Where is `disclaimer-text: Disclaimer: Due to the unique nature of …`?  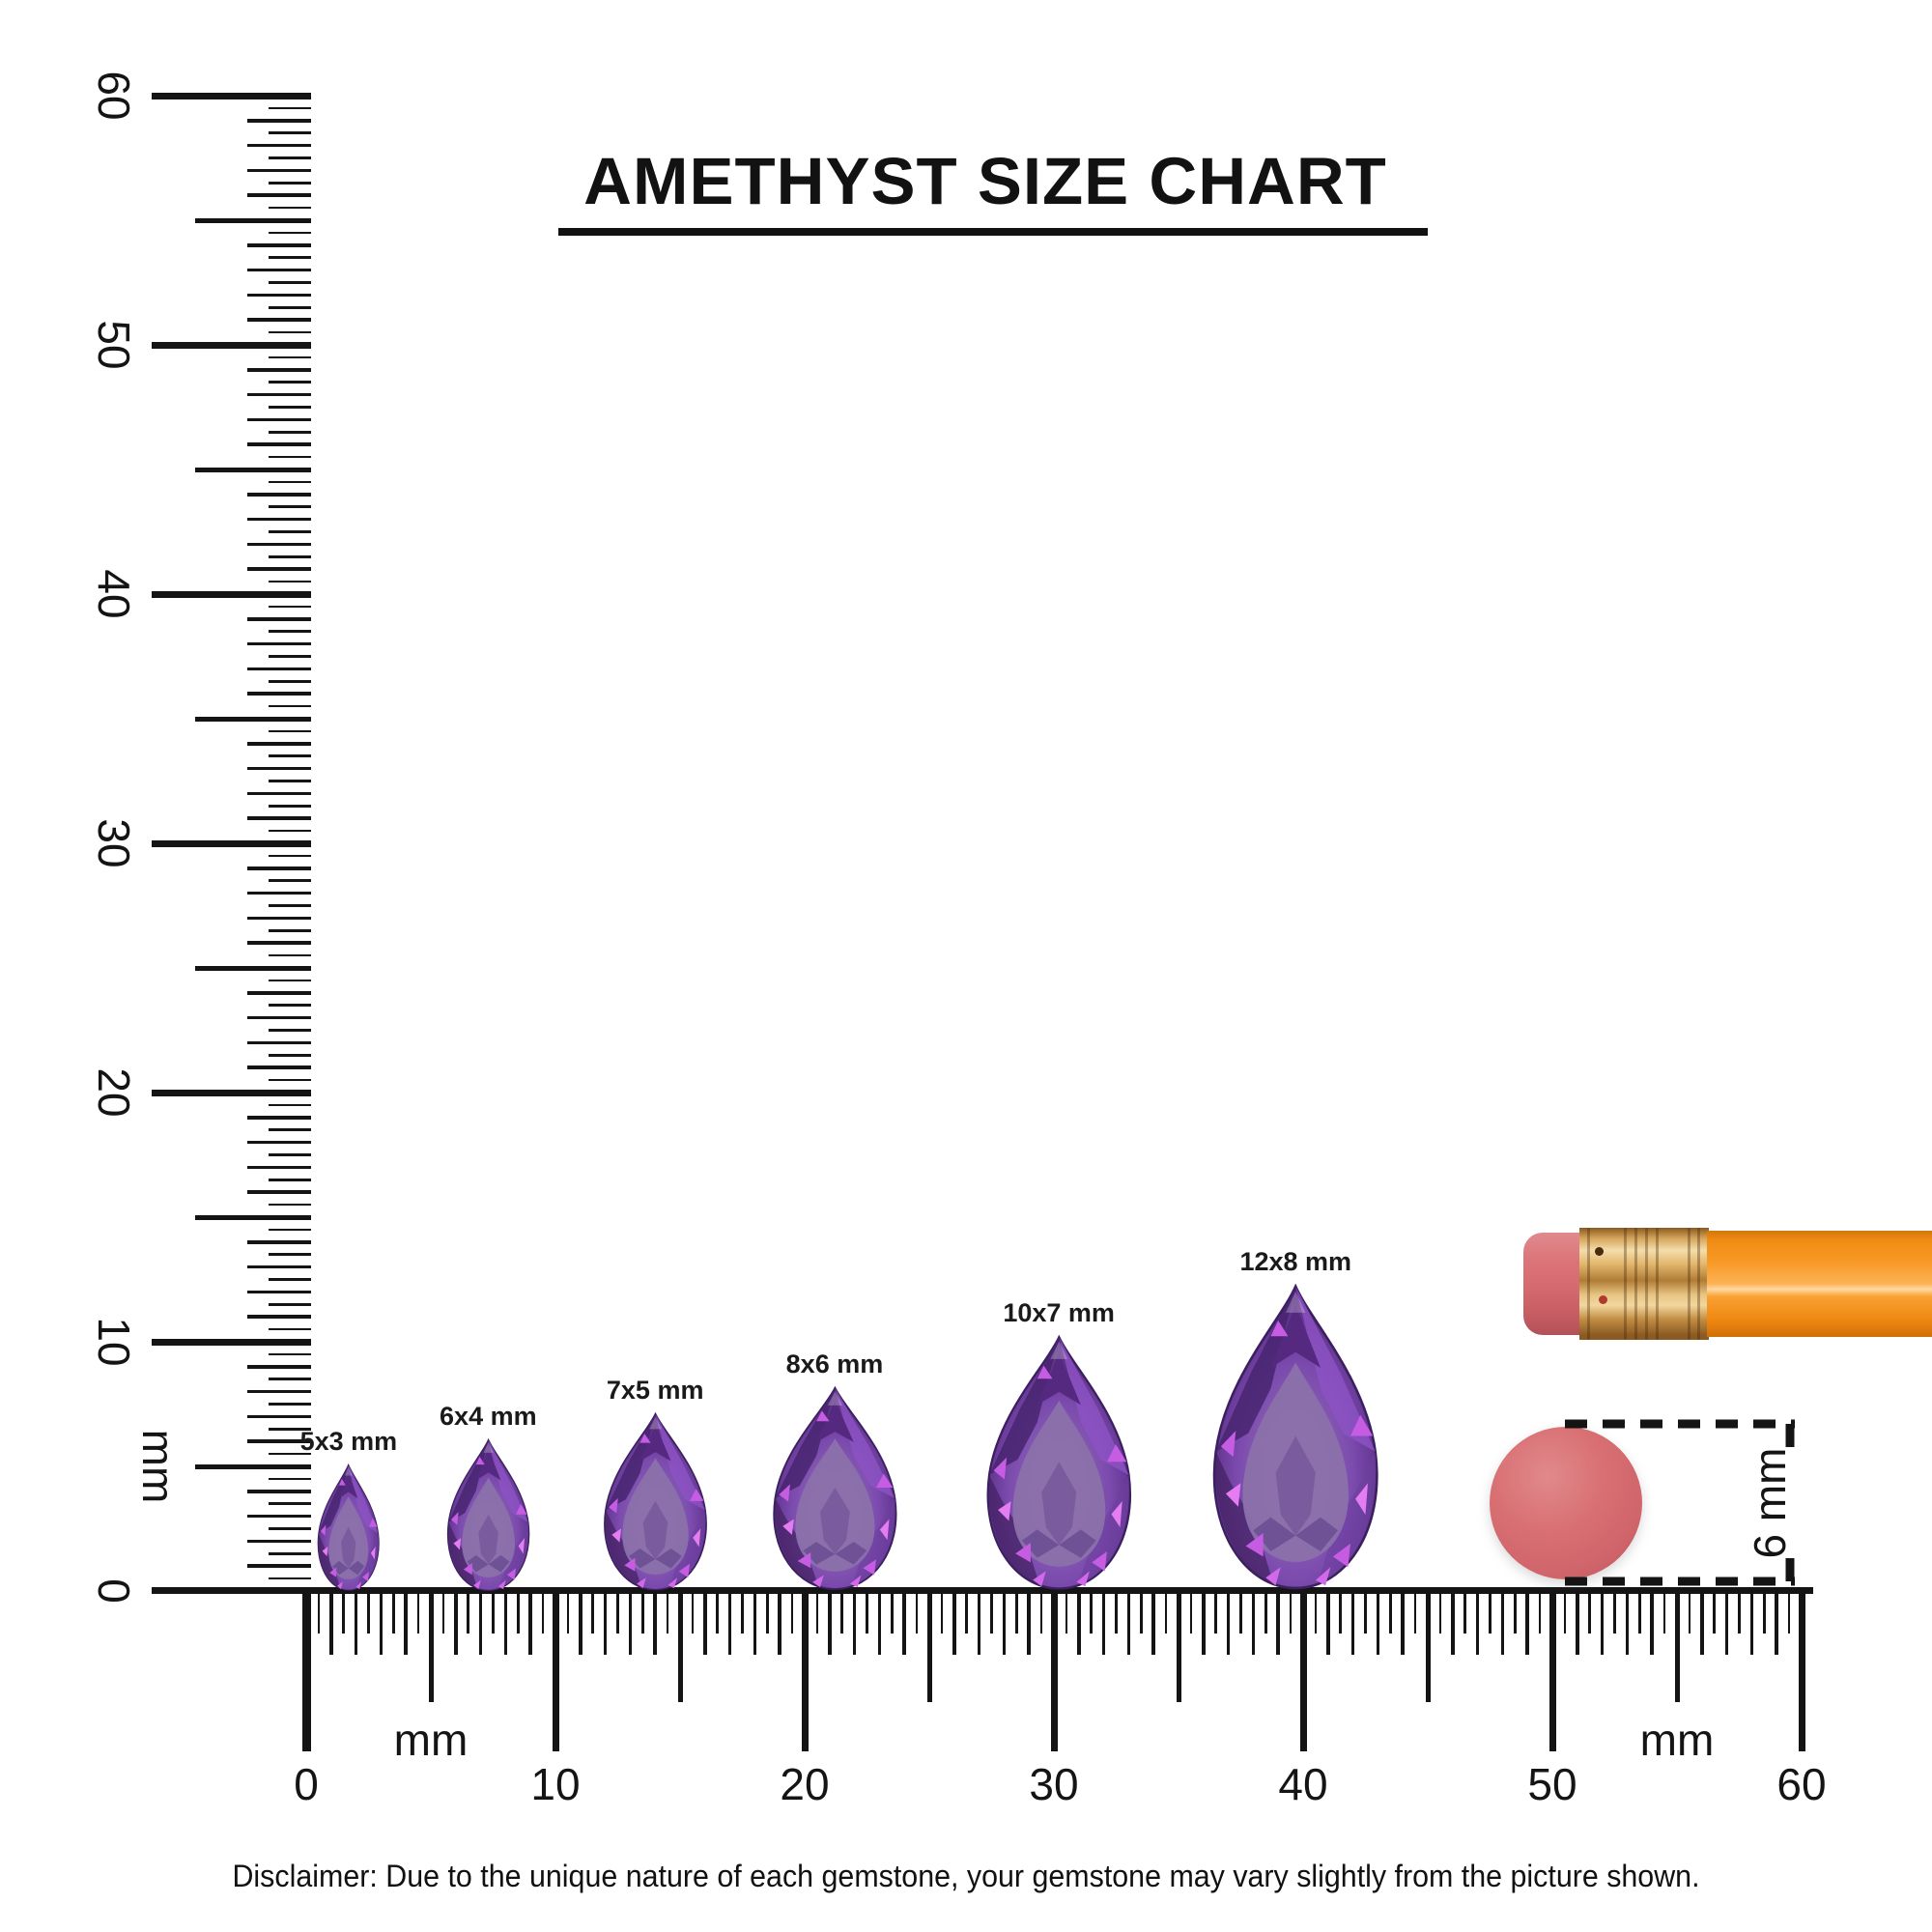 disclaimer-text: Disclaimer: Due to the unique nature of … is located at coordinates (966, 1876).